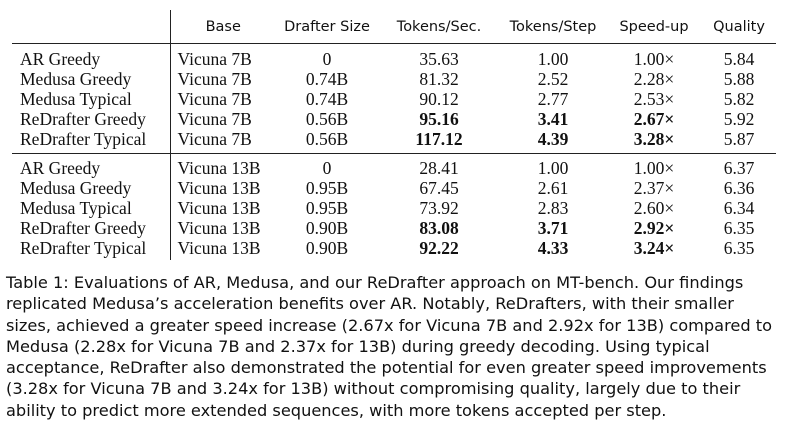 Image resolution: width=785 pixels, height=431 pixels. I want to click on tokens-step-cell: 2.52, so click(553, 79).